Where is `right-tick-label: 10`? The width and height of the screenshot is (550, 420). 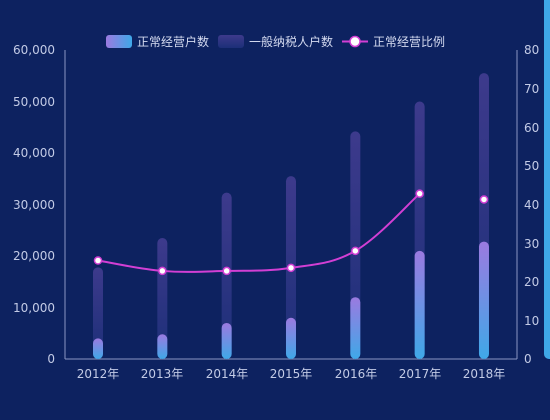
right-tick-label: 10 is located at coordinates (531, 321).